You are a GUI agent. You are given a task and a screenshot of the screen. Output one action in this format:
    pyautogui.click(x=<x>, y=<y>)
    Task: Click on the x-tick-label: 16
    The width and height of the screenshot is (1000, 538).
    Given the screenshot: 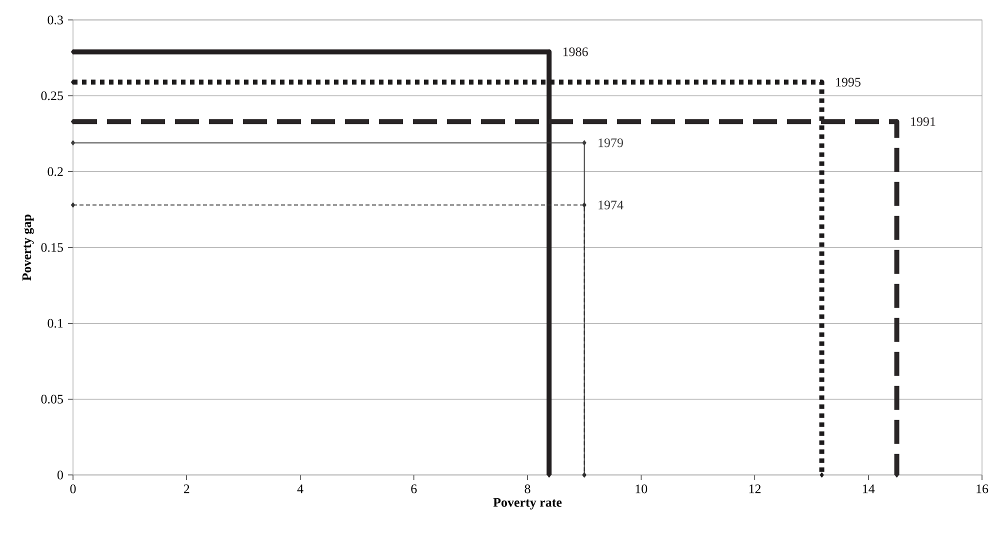 What is the action you would take?
    pyautogui.click(x=982, y=489)
    